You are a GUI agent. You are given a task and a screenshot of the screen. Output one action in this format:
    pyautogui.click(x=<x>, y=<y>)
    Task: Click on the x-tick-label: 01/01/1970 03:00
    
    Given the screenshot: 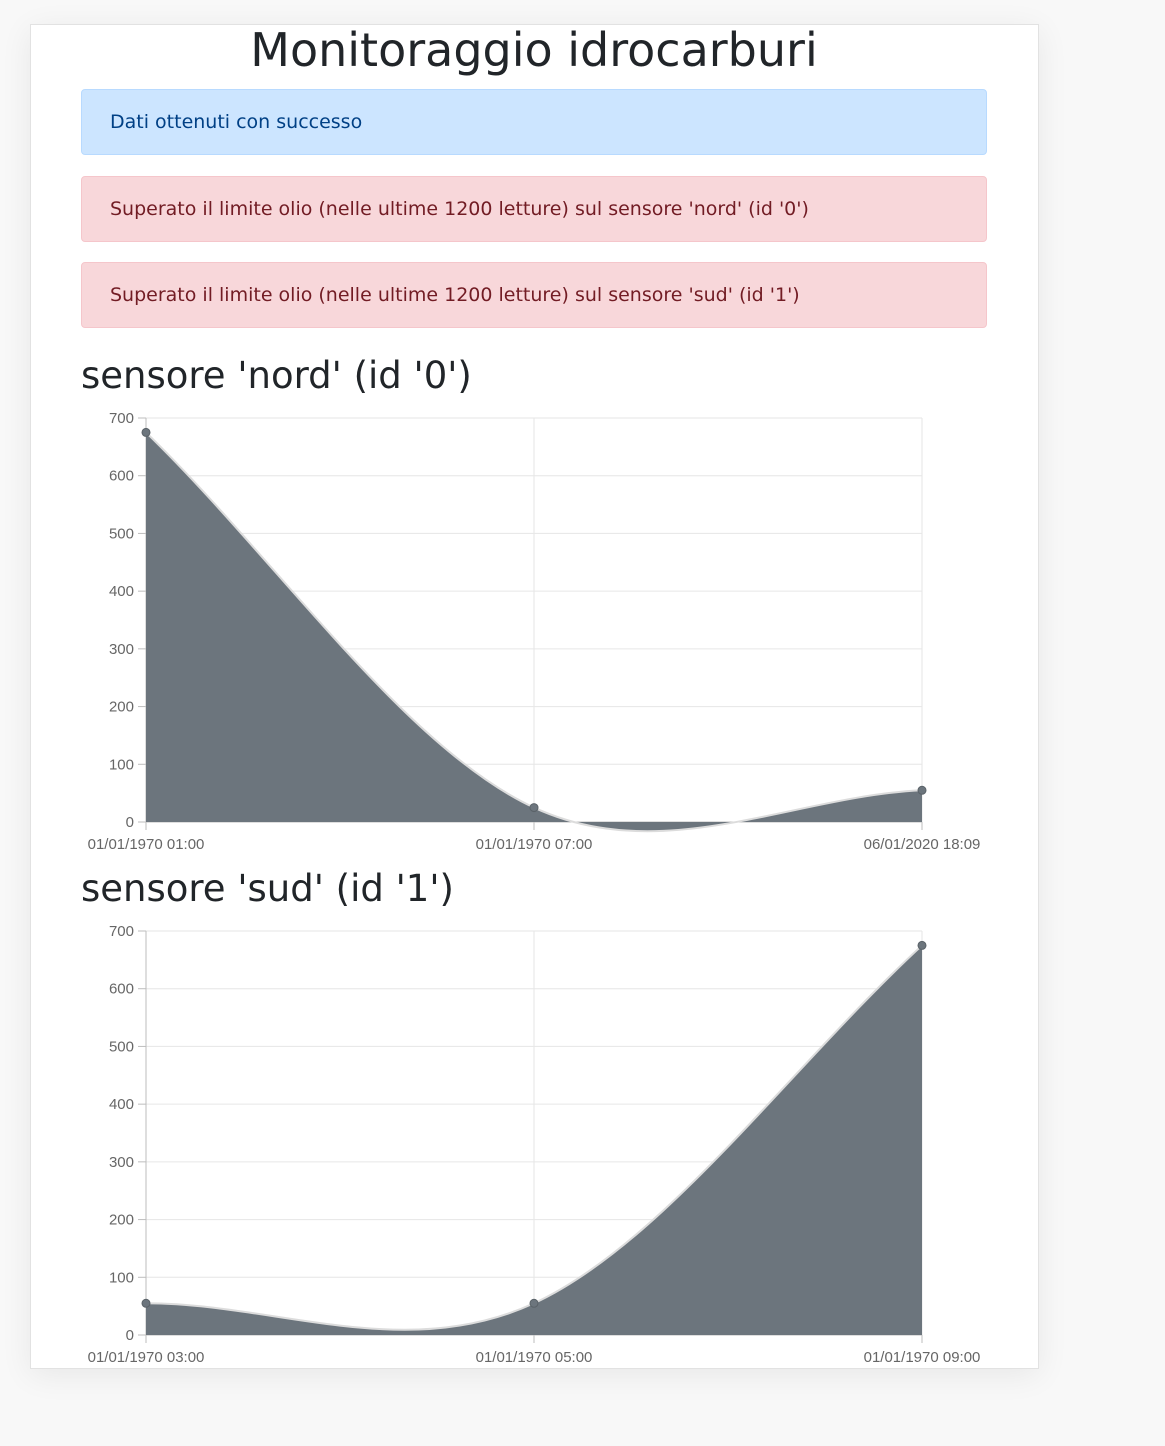 What is the action you would take?
    pyautogui.click(x=146, y=1357)
    